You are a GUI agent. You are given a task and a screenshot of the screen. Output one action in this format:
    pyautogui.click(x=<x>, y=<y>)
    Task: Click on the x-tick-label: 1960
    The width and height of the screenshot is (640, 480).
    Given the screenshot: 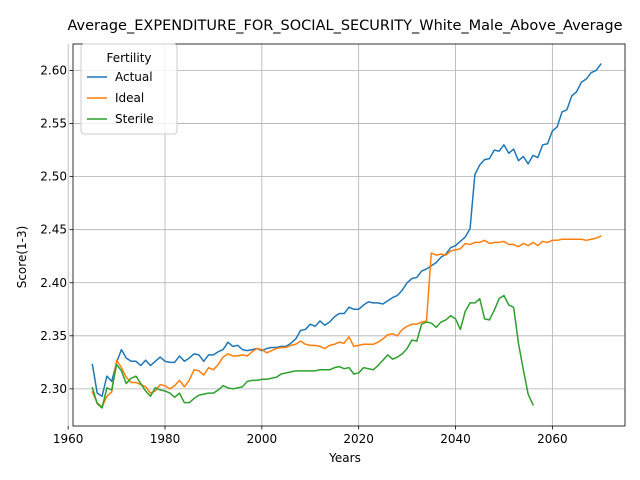 What is the action you would take?
    pyautogui.click(x=68, y=439)
    